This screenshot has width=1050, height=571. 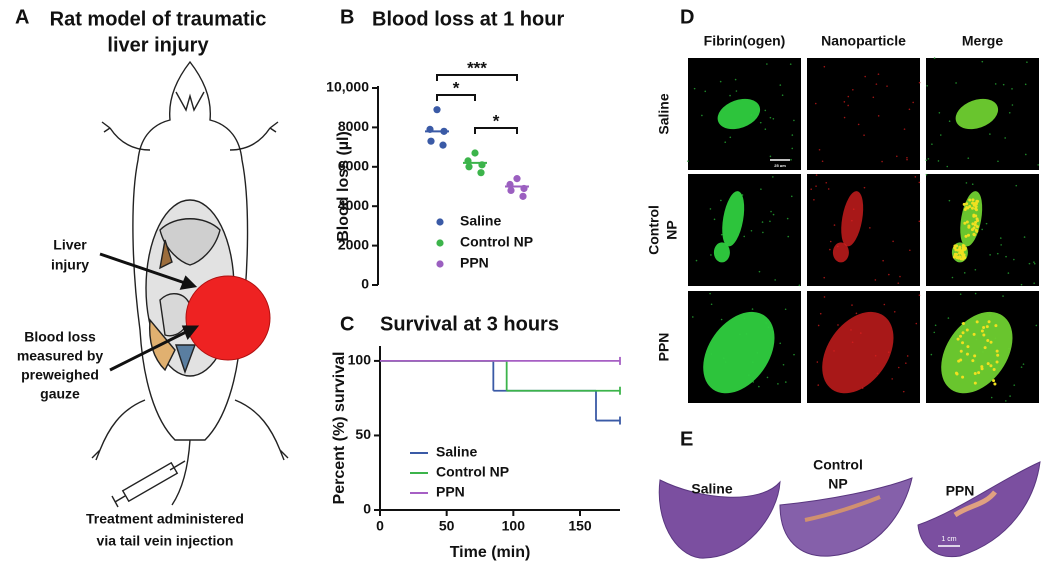 What do you see at coordinates (360, 360) in the screenshot?
I see `y-tick-label: 100` at bounding box center [360, 360].